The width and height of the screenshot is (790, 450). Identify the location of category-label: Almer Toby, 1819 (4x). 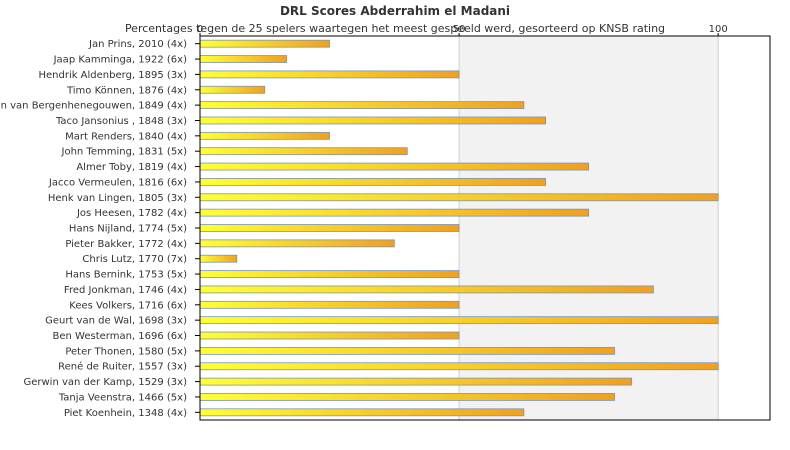
(131, 167).